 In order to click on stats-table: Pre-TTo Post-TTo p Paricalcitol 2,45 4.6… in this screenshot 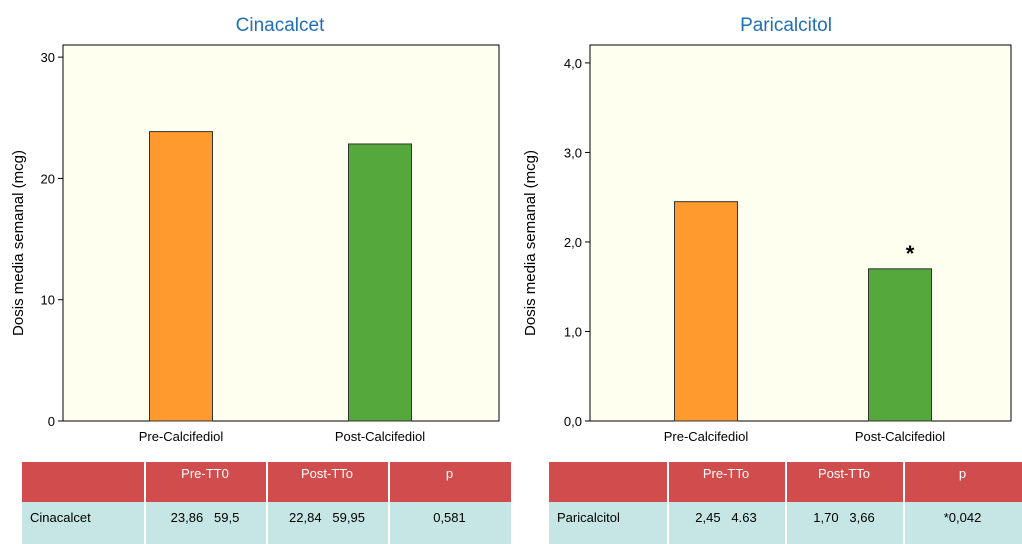, I will do `click(785, 503)`.